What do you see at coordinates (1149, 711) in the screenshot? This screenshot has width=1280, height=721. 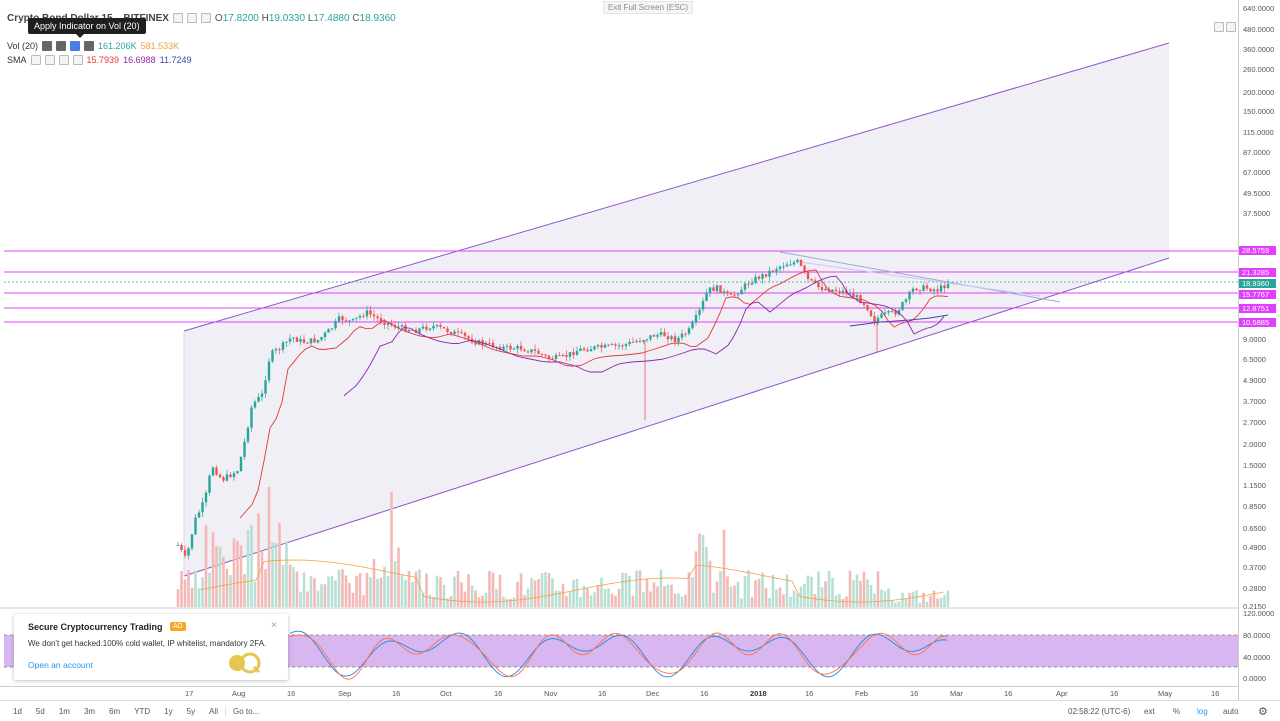 I see `ext-toggle: ext` at bounding box center [1149, 711].